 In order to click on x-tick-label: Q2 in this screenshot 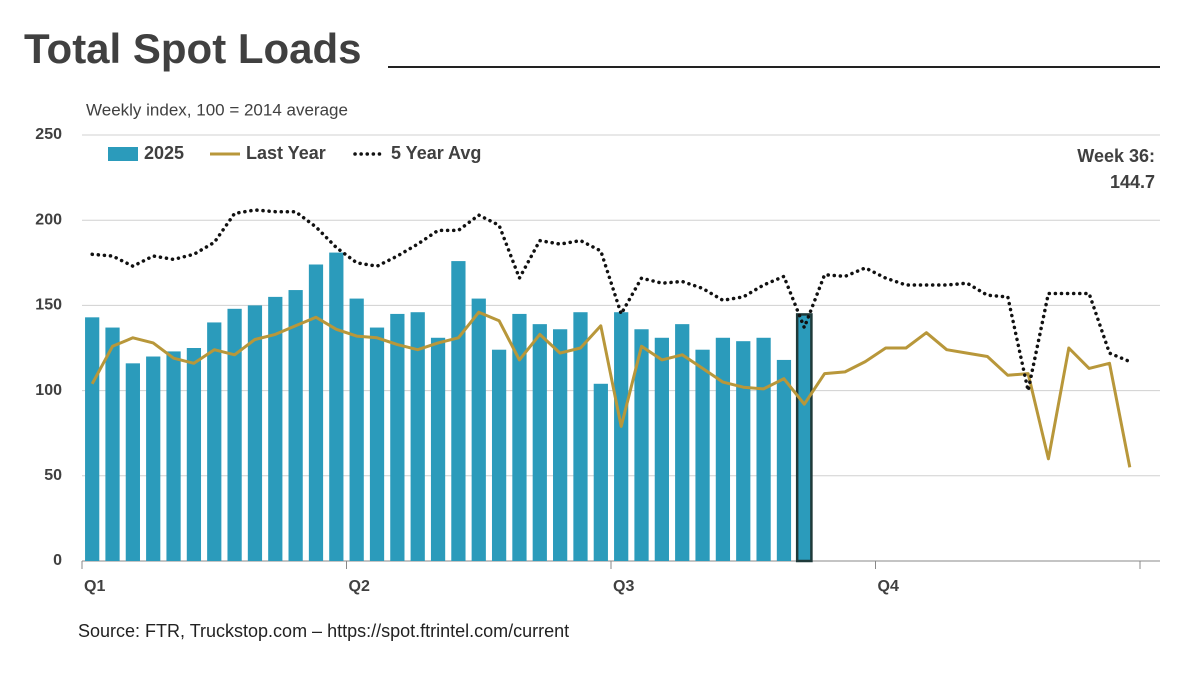, I will do `click(359, 586)`.